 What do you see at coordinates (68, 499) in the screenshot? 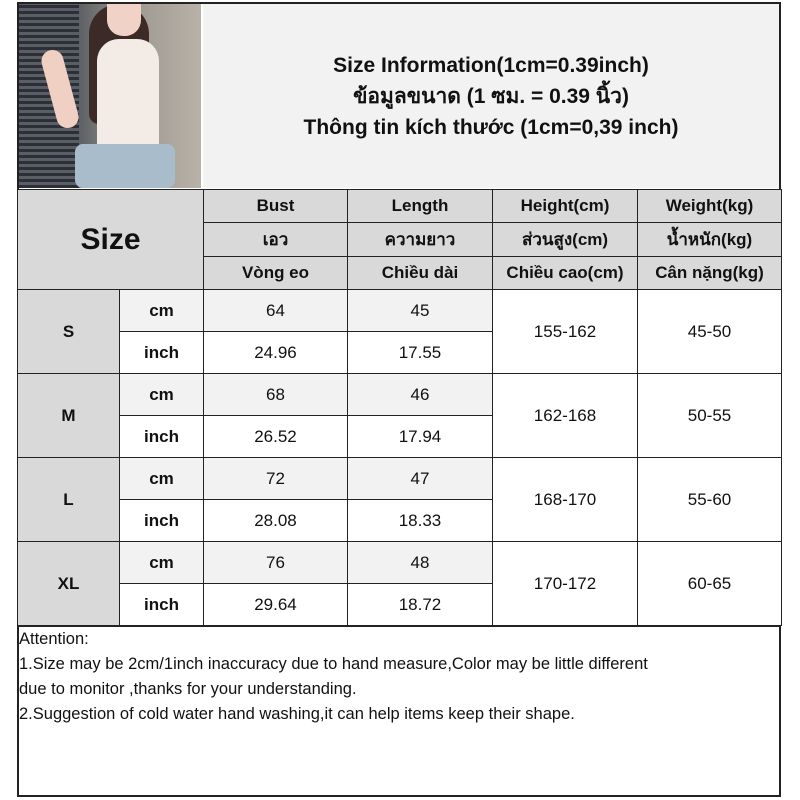
I see `size-label: L` at bounding box center [68, 499].